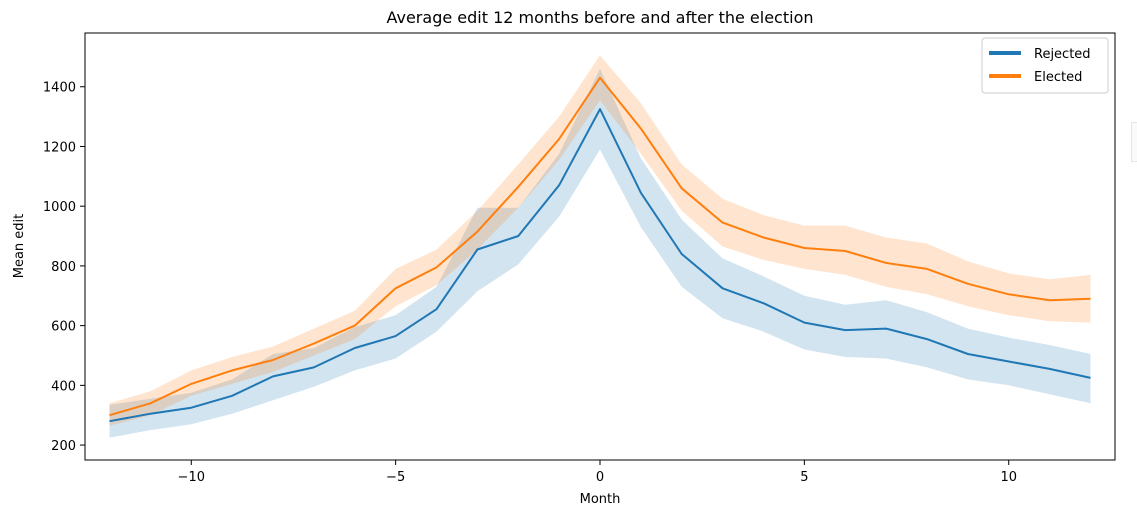 The image size is (1137, 517). I want to click on y-tick-label: 1000, so click(59, 207).